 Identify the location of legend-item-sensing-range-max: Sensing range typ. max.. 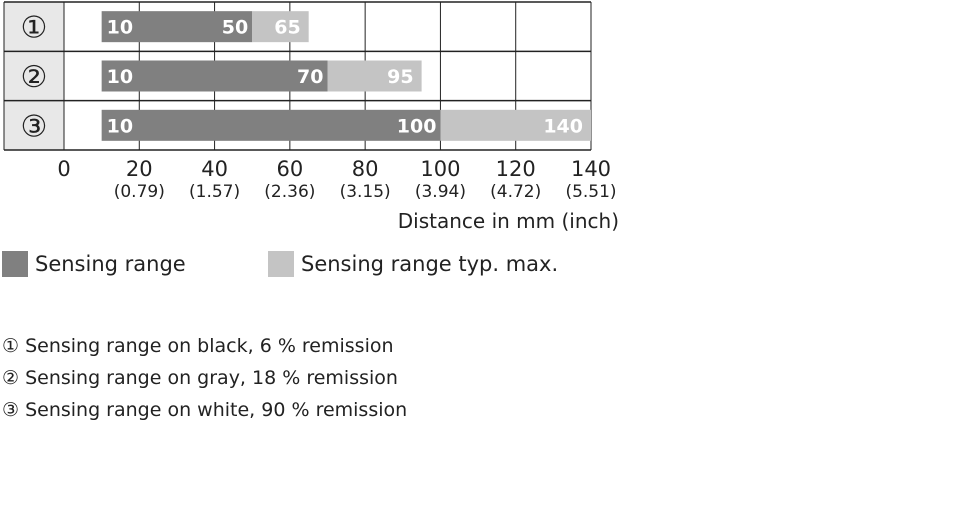
(413, 264).